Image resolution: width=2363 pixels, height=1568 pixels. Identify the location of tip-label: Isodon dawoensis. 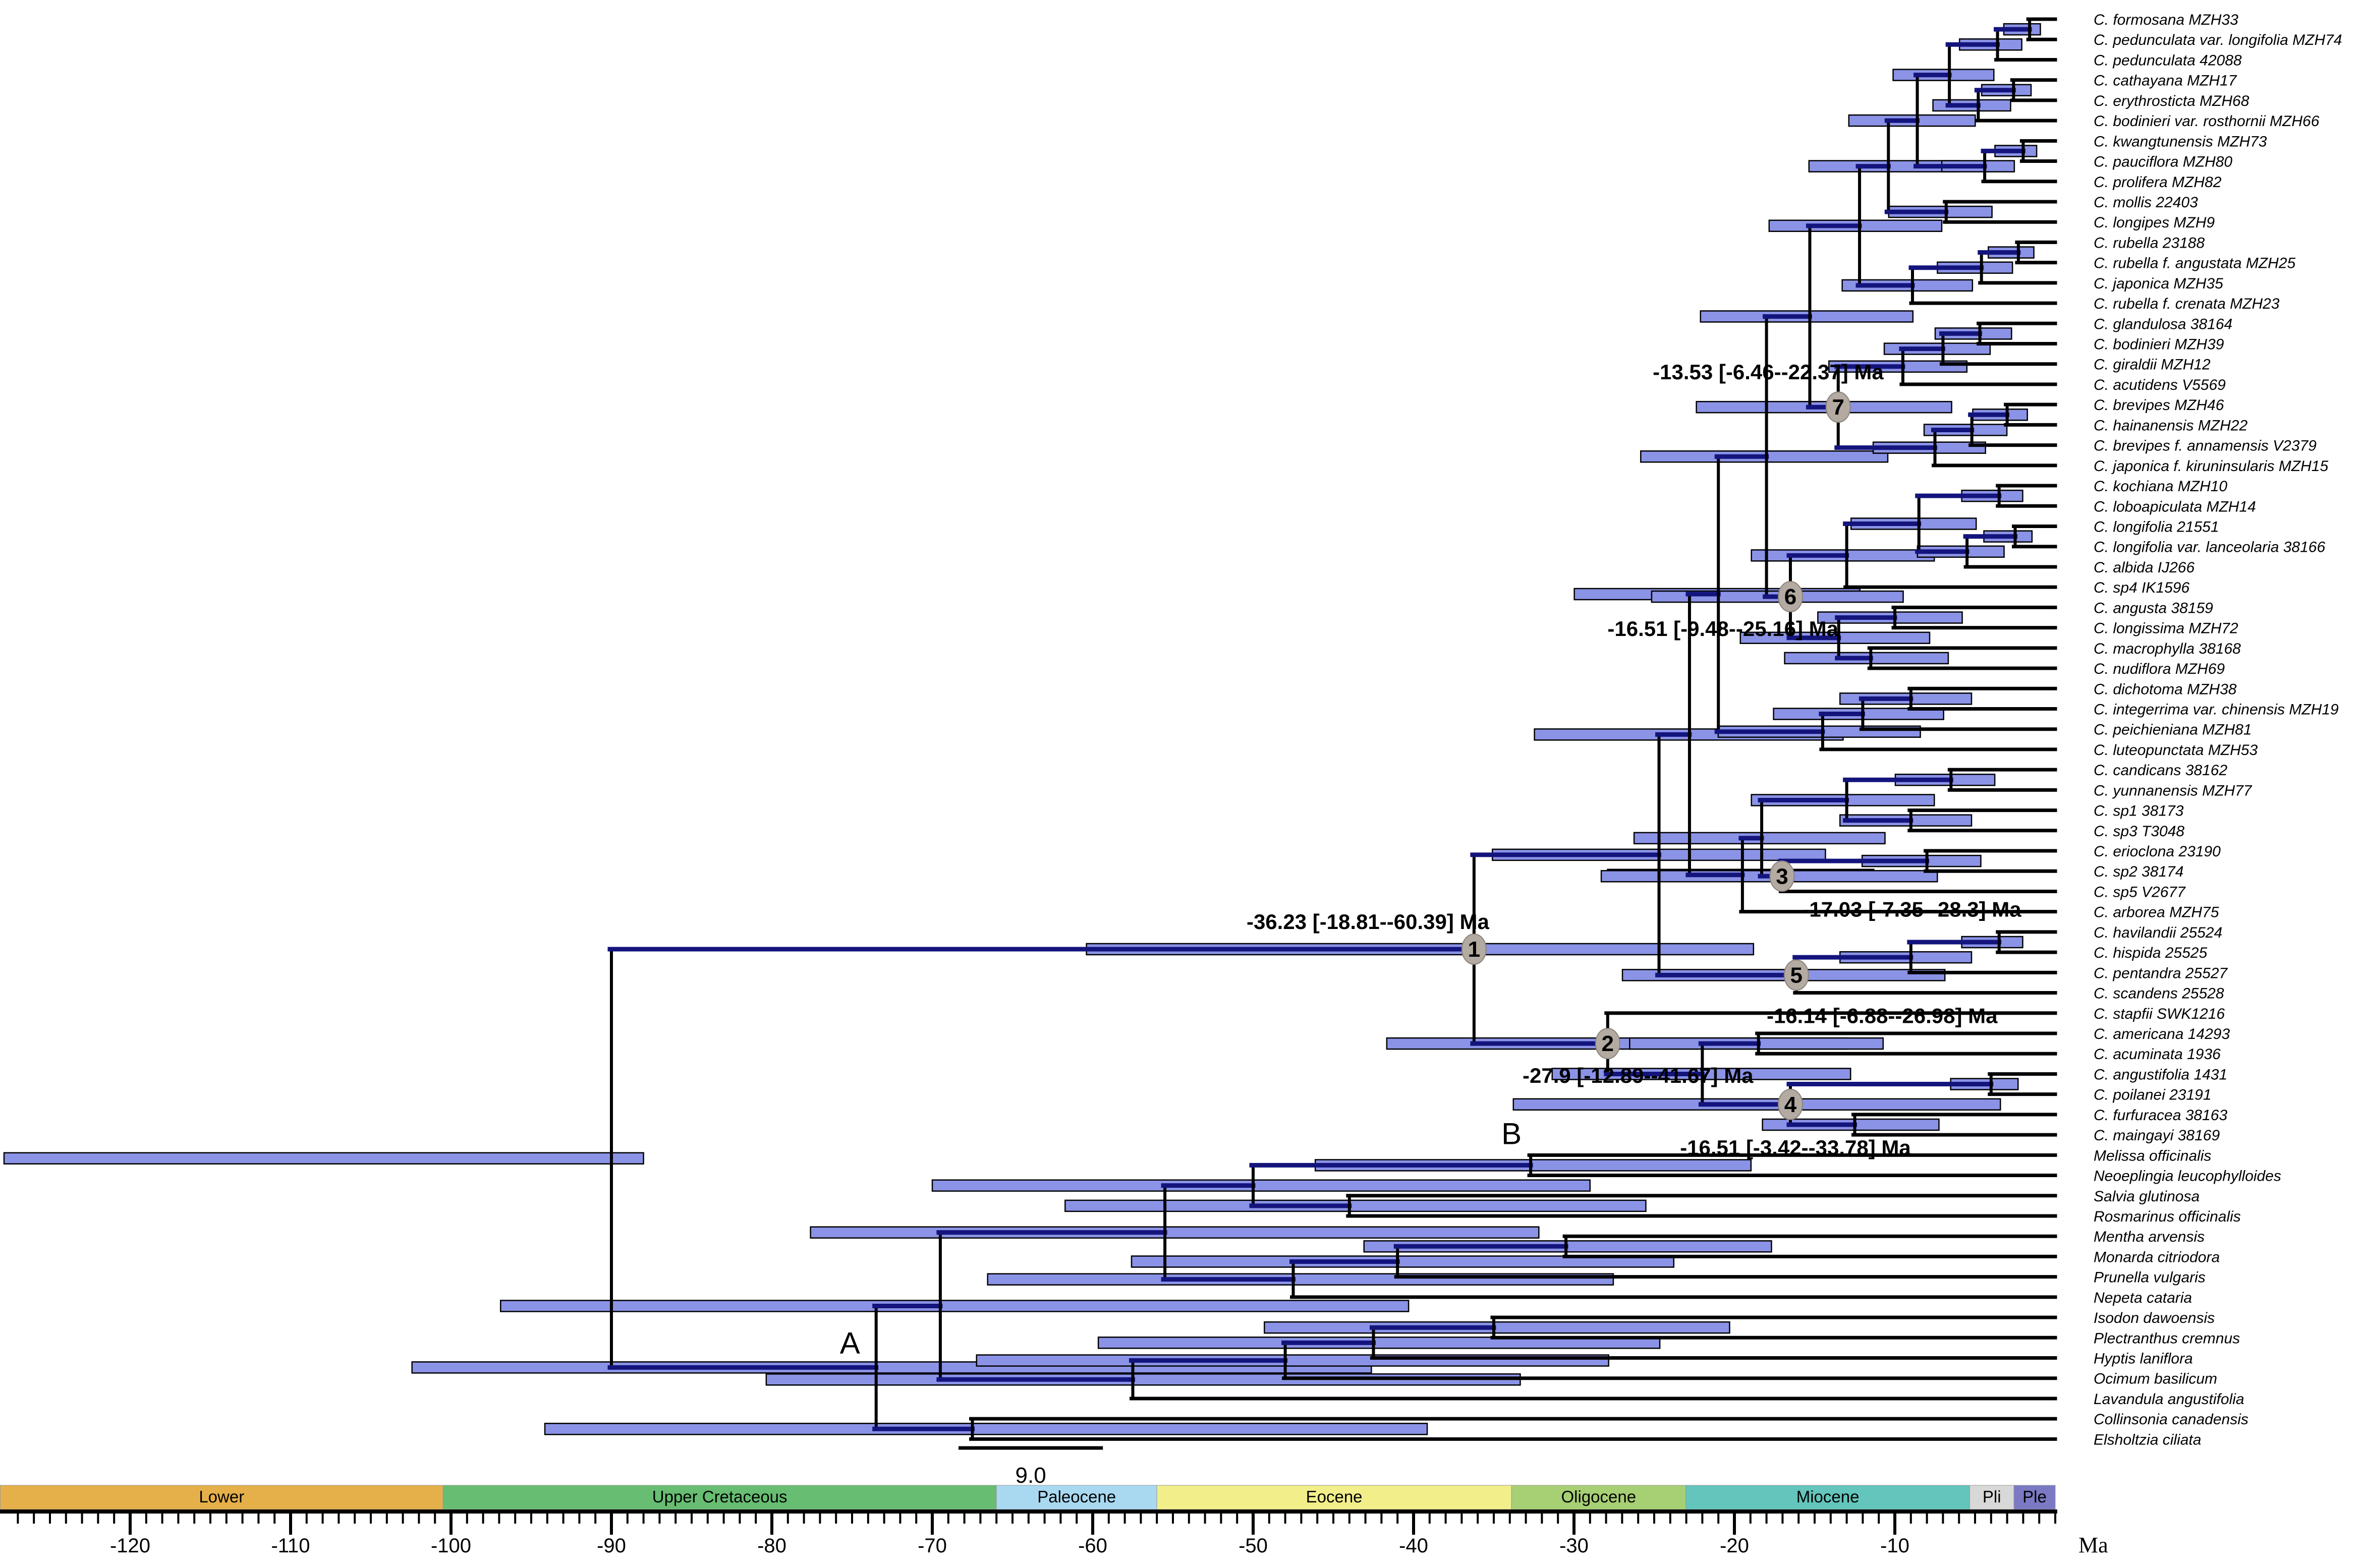
(2154, 1318).